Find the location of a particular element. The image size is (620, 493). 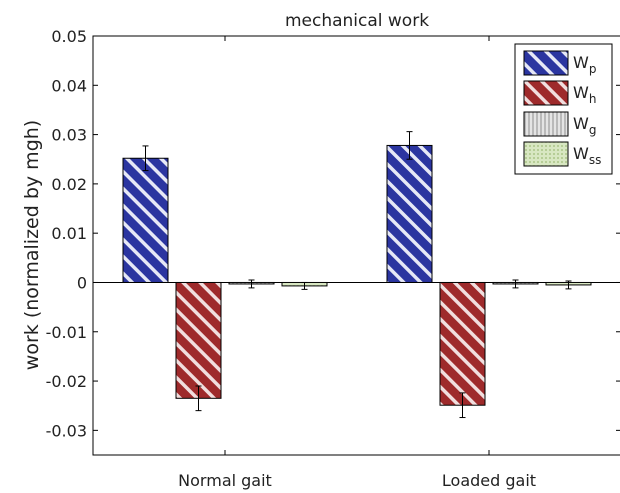

legend-swatch-wp is located at coordinates (546, 63).